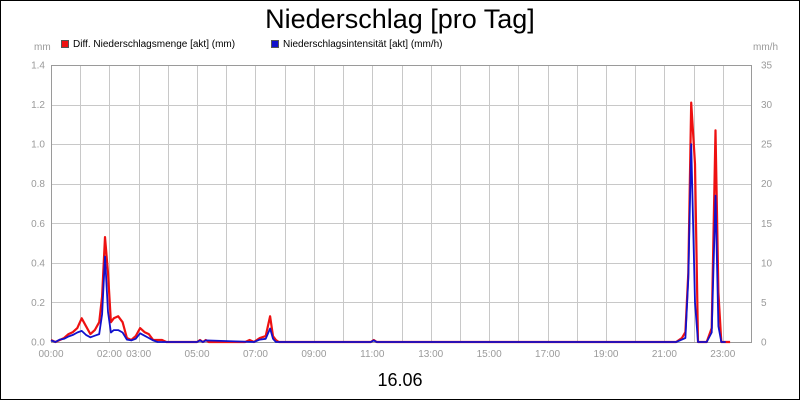 The image size is (800, 400). I want to click on y-left-tick-label: 1.2, so click(38, 105).